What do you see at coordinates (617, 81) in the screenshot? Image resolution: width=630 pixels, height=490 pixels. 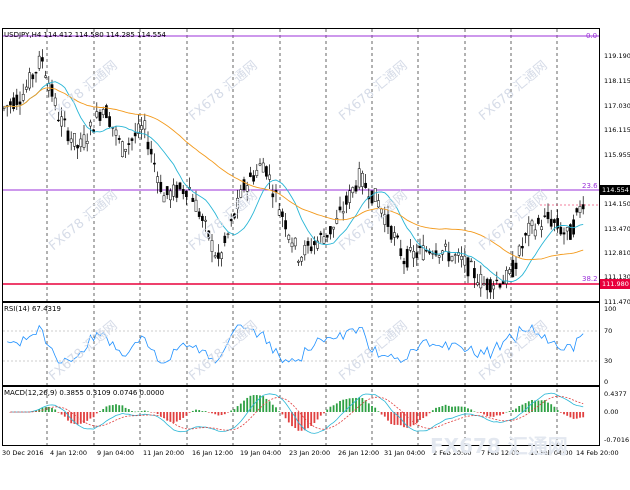 I see `y-label: 118.115` at bounding box center [617, 81].